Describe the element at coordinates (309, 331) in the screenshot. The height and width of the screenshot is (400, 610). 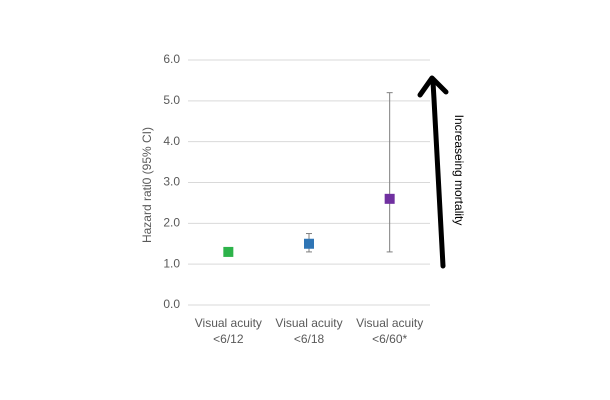
I see `x-tick-label: Visual acuity <6/18` at that location.